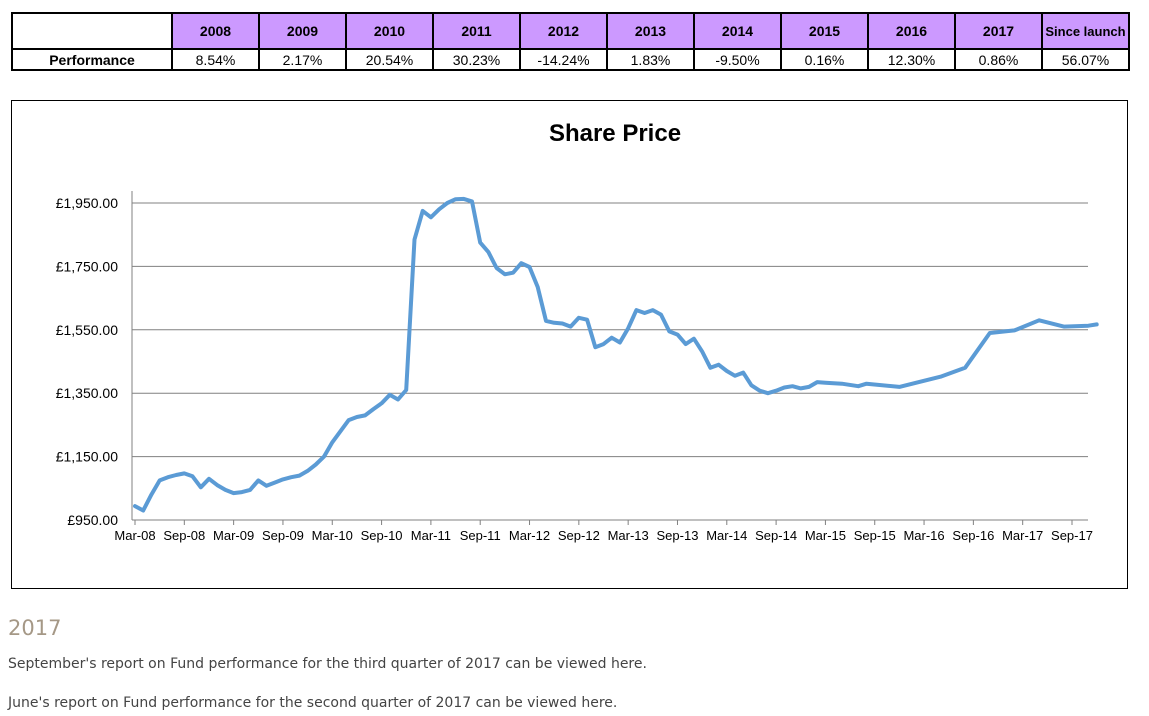 The image size is (1149, 716). I want to click on x-tick-label: Sep-13, so click(678, 535).